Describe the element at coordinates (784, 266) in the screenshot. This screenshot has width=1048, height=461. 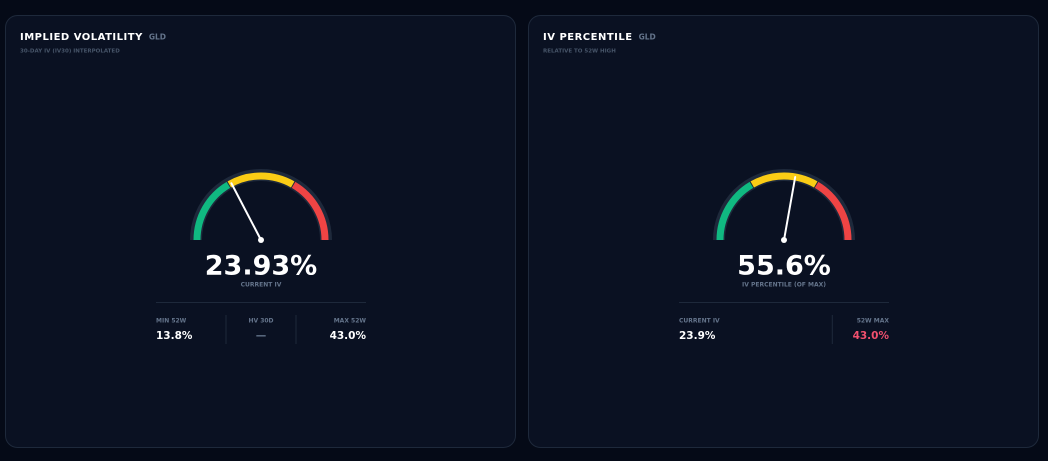
I see `gauge-value: 55.6%` at that location.